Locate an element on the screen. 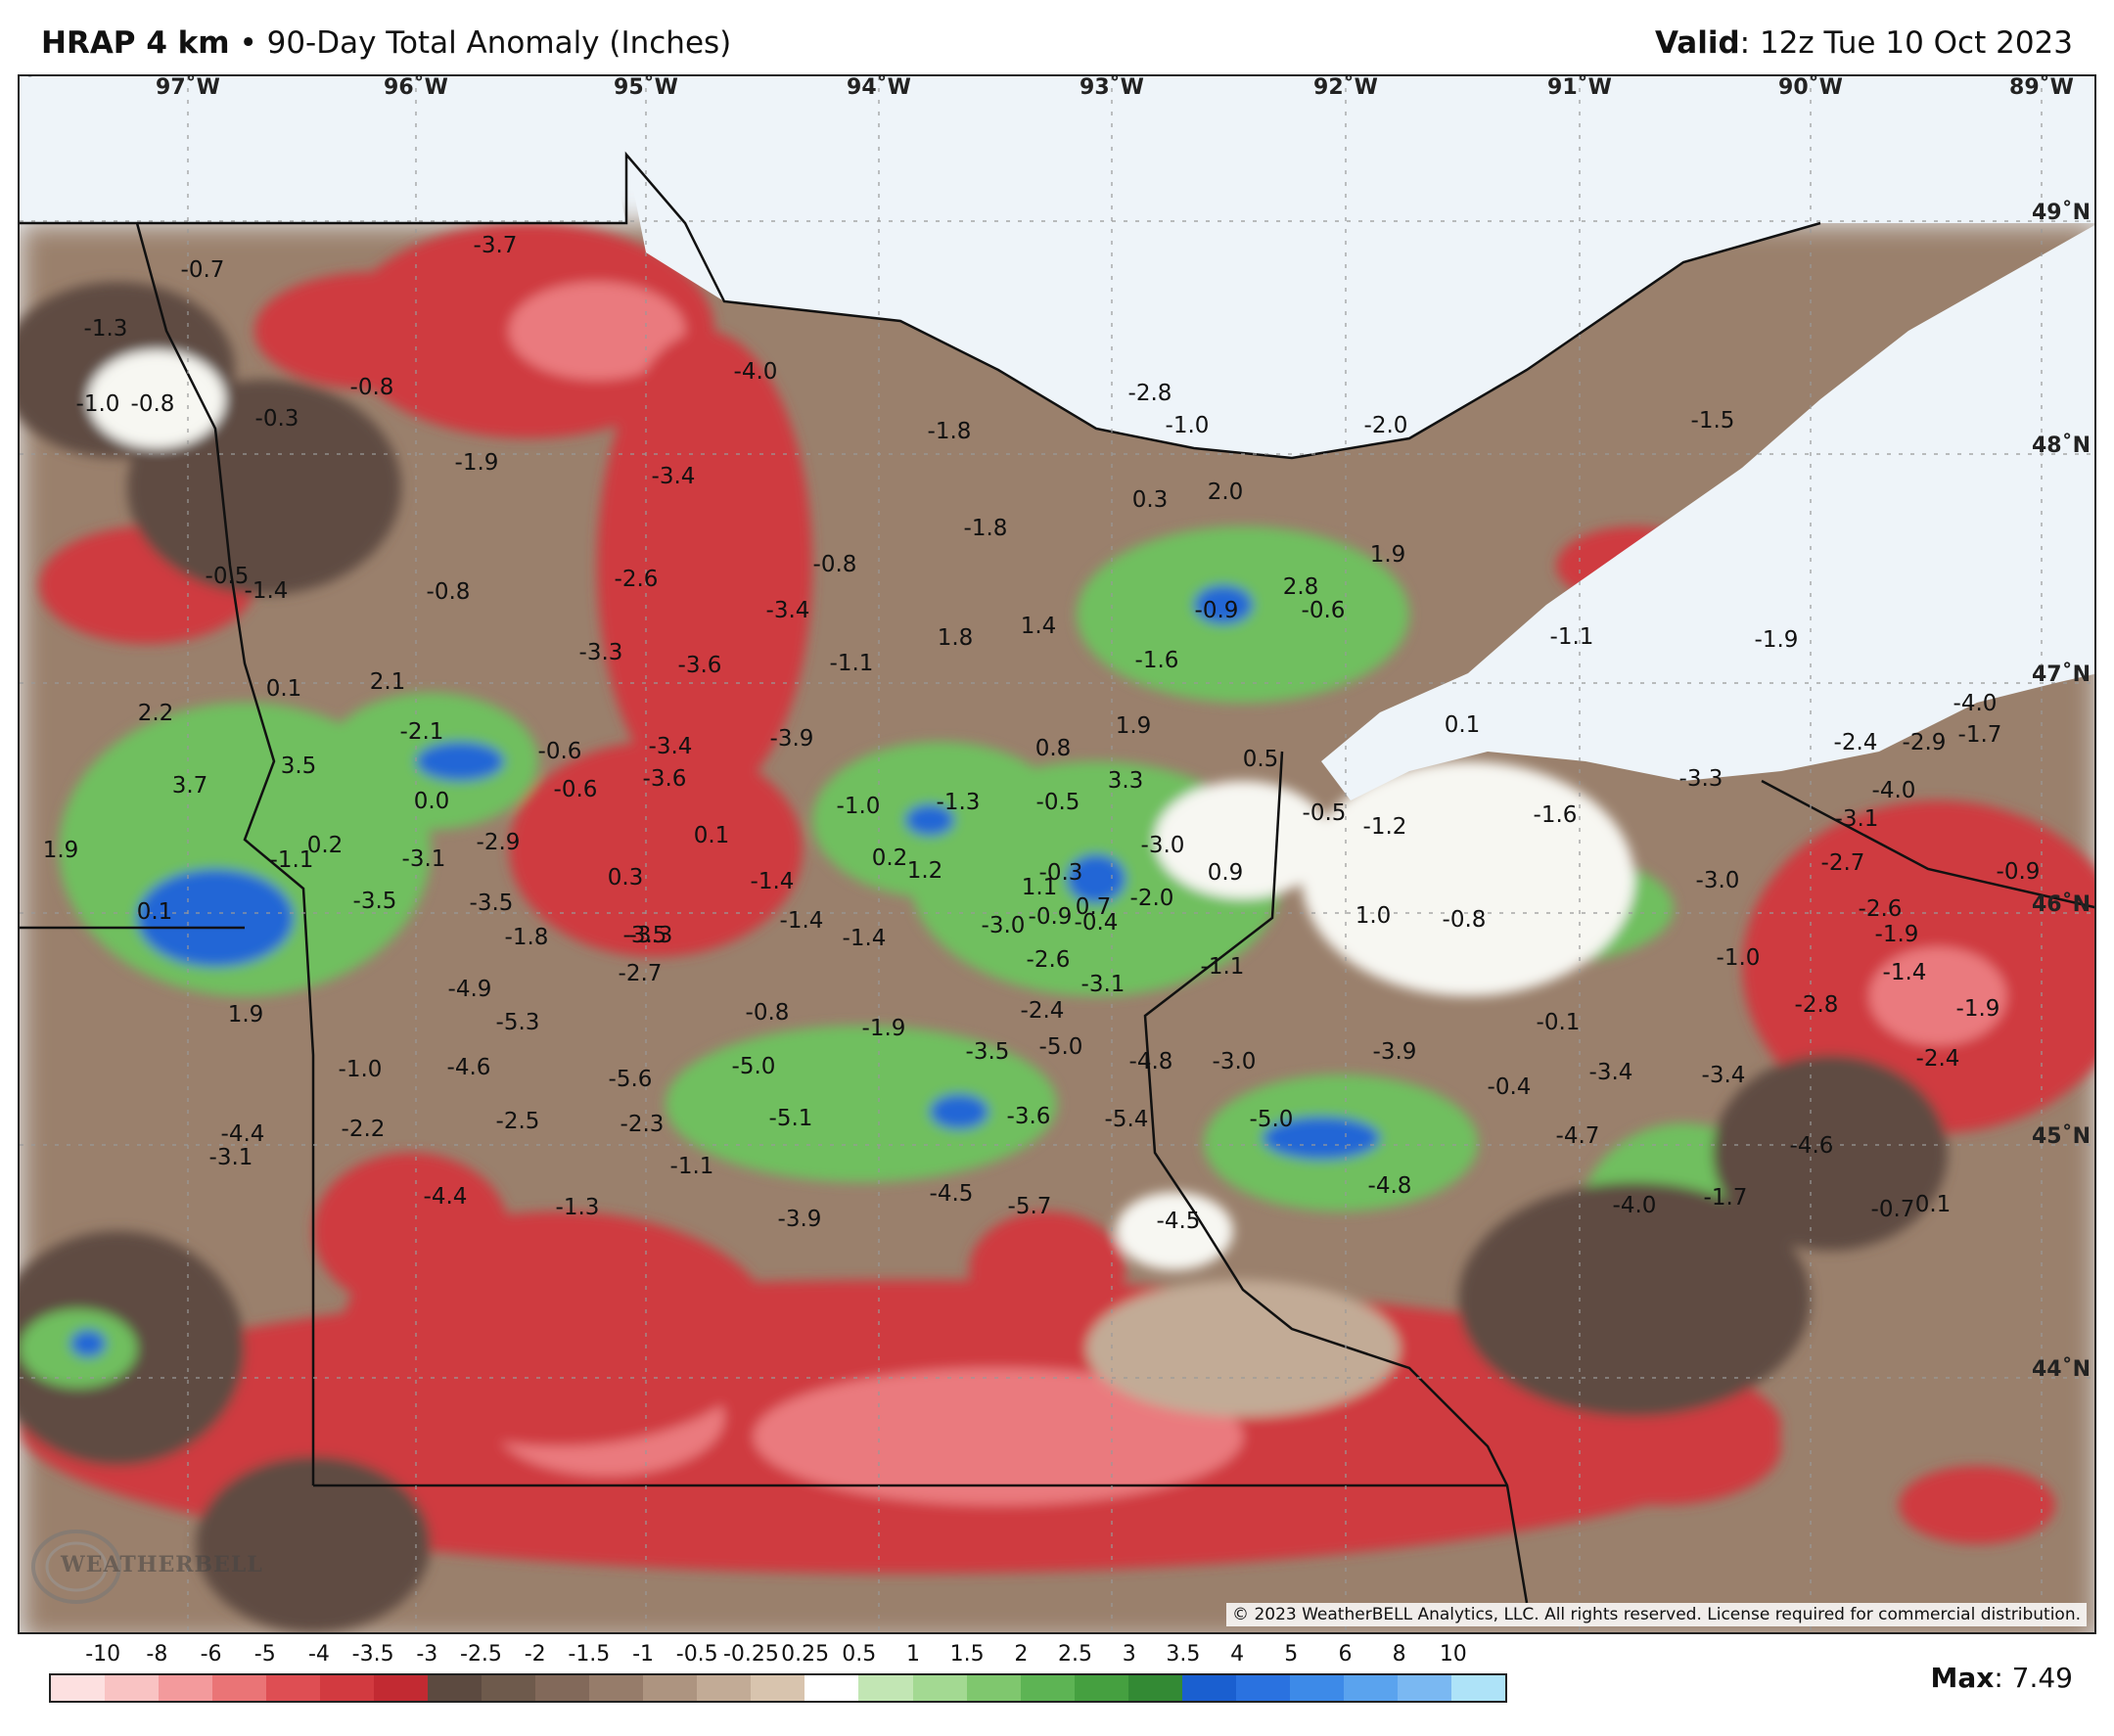 The width and height of the screenshot is (2114, 1736). anomaly-value-label: -2.2 is located at coordinates (364, 1129).